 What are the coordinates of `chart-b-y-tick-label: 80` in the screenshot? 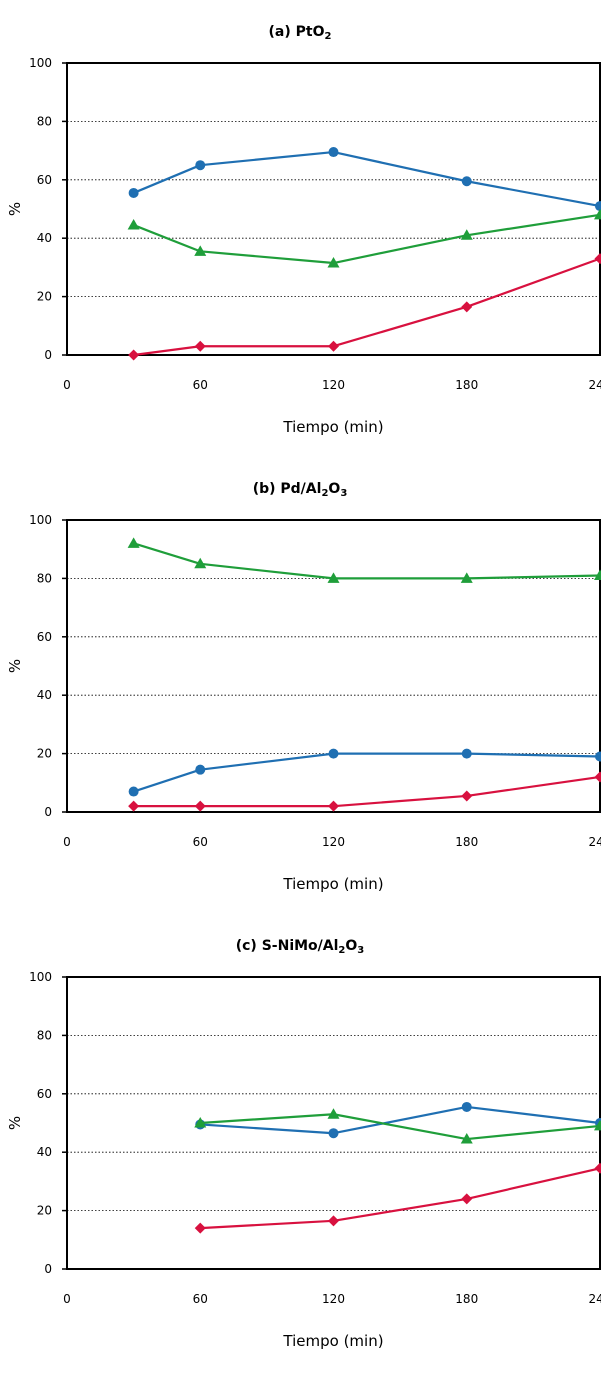 It's located at (44, 578).